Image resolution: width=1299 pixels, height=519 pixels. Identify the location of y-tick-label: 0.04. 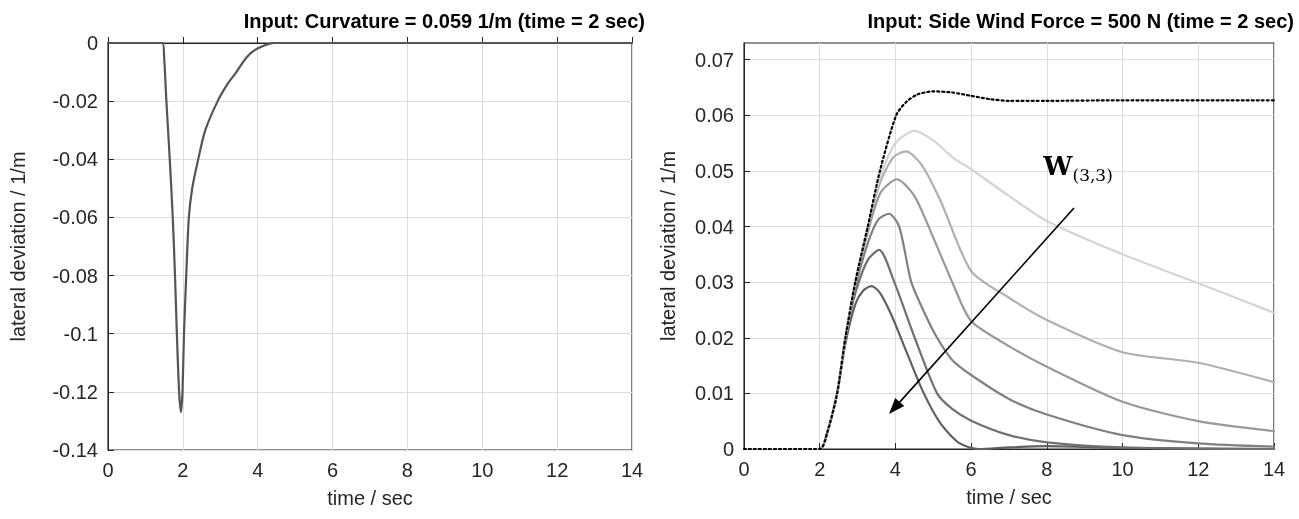
(714, 226).